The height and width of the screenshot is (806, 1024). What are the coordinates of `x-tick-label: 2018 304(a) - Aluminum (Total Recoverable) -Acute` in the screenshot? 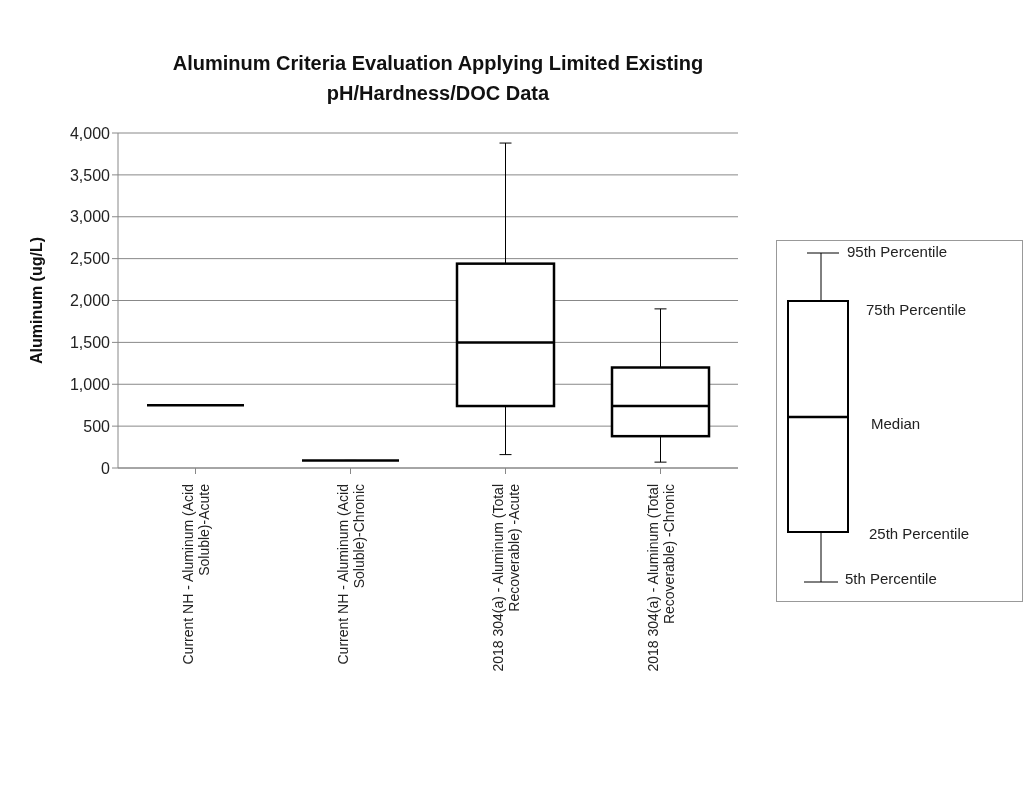 It's located at (505, 577).